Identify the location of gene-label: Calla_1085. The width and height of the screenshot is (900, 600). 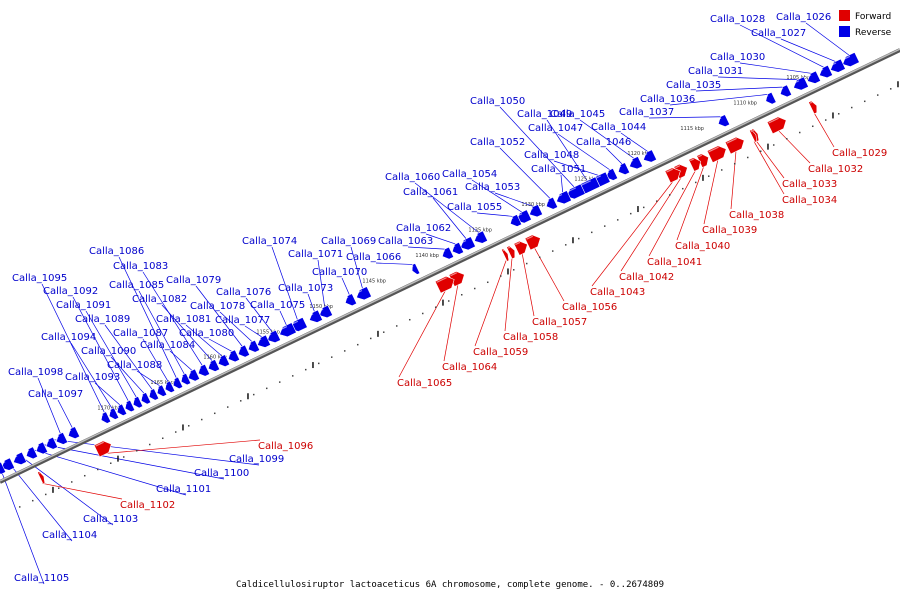
(136, 285).